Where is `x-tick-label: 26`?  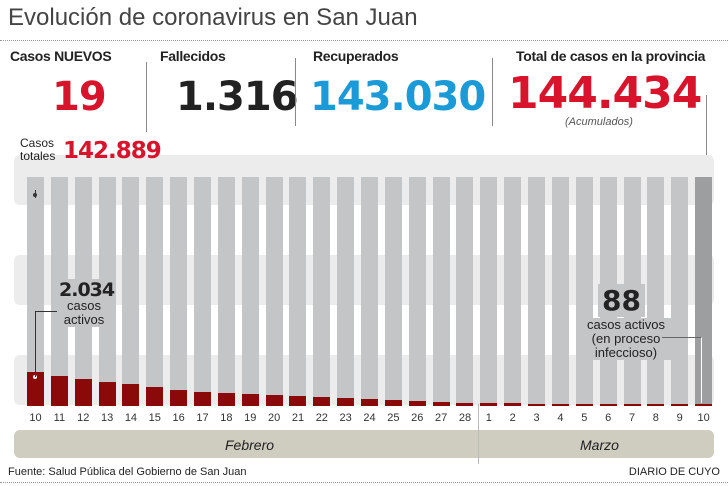 x-tick-label: 26 is located at coordinates (417, 418).